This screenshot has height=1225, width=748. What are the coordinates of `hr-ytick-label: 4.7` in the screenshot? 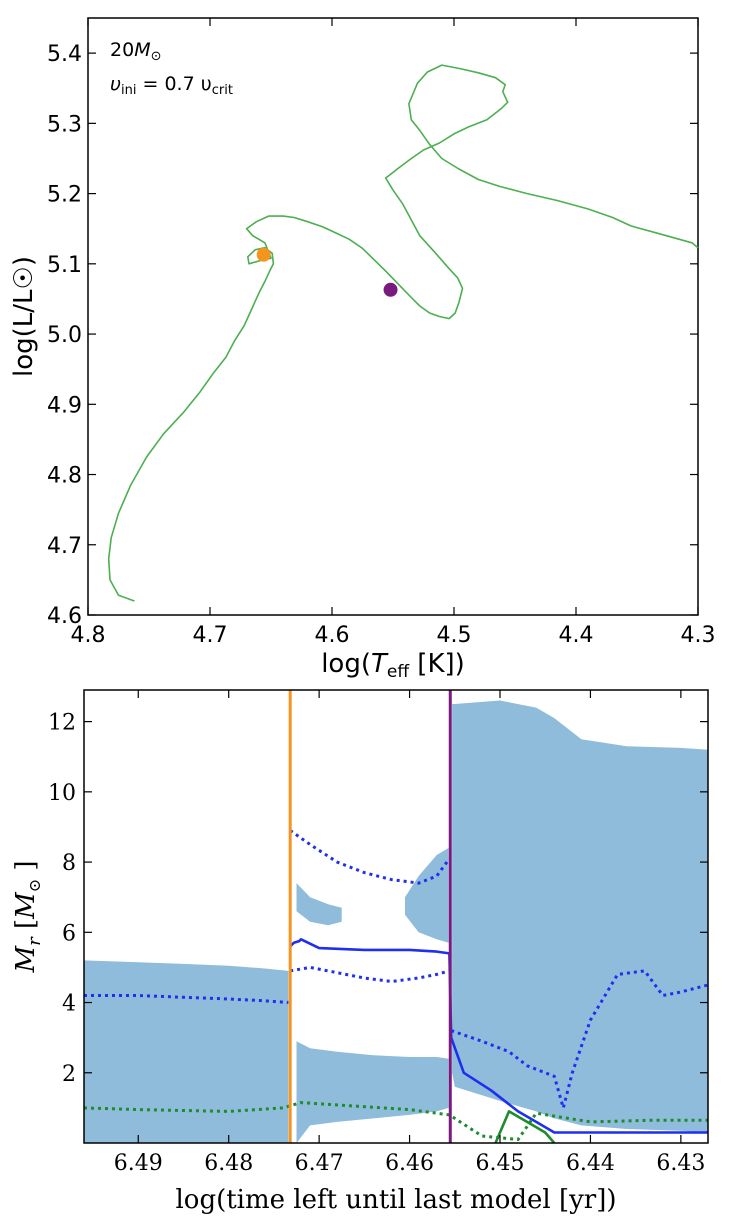 It's located at (64, 546).